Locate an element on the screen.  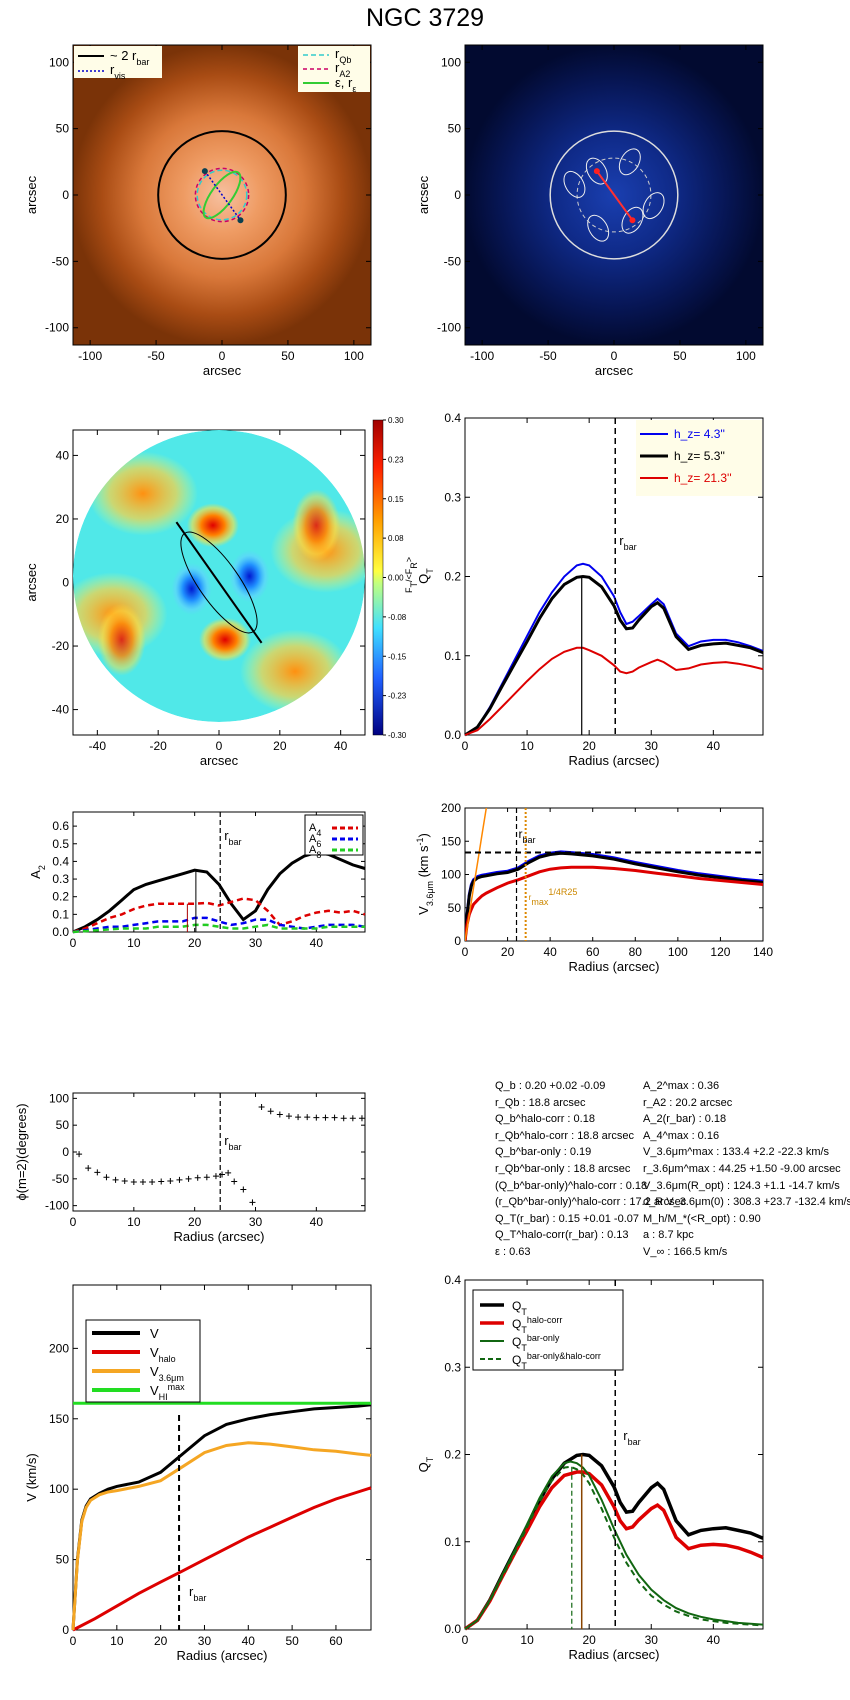
force-map-x-label: arcsec is located at coordinates (219, 760).